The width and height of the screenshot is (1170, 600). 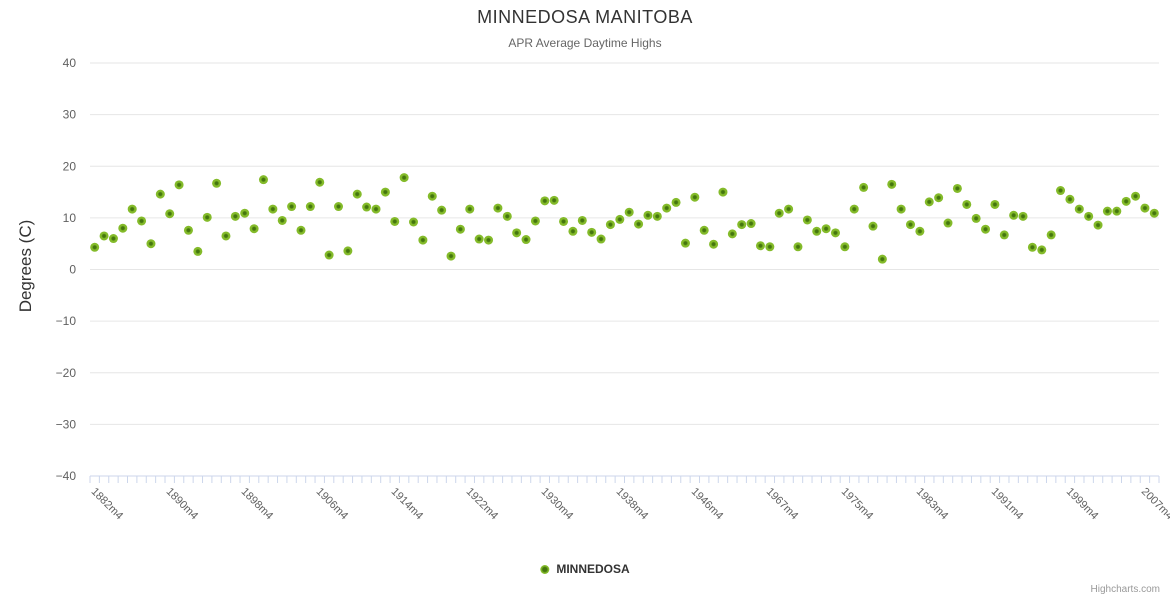 I want to click on highcharts-credits-link: Highcharts.com, so click(x=1125, y=589).